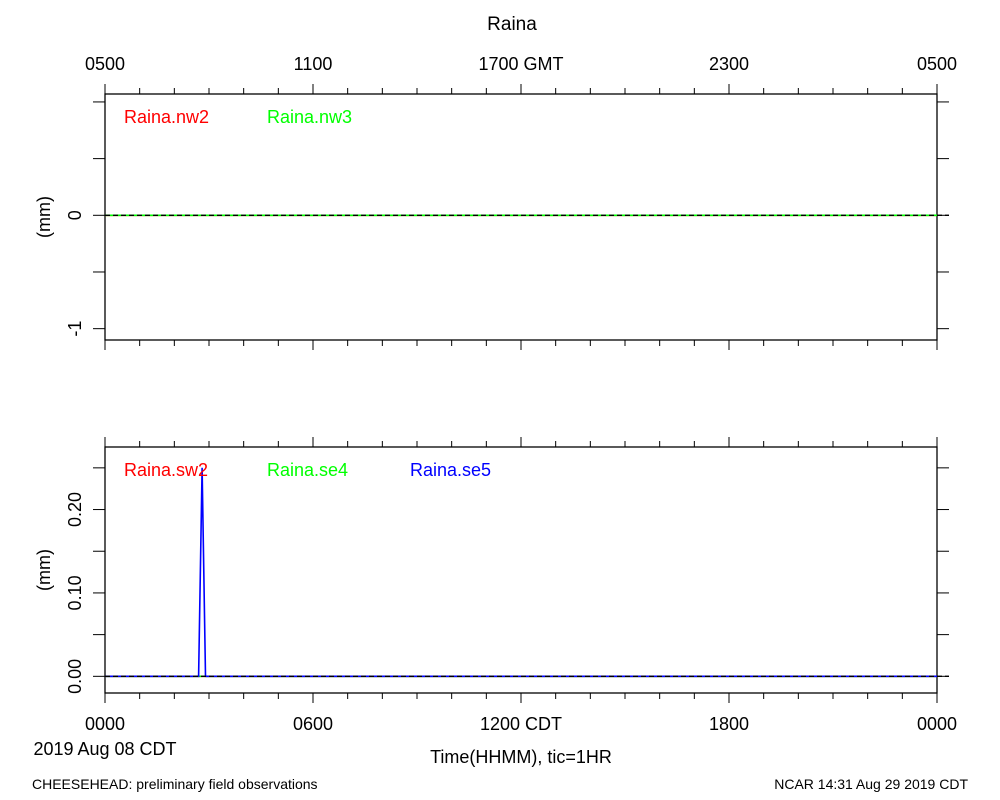 The image size is (1000, 800). Describe the element at coordinates (104, 749) in the screenshot. I see `date-label: 2019 Aug 08 CDT` at that location.